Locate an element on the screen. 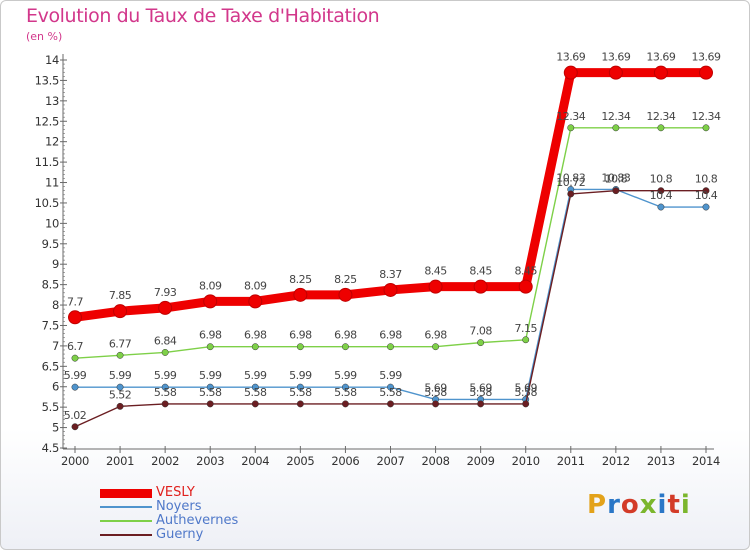  data-label: 6.77 is located at coordinates (120, 343).